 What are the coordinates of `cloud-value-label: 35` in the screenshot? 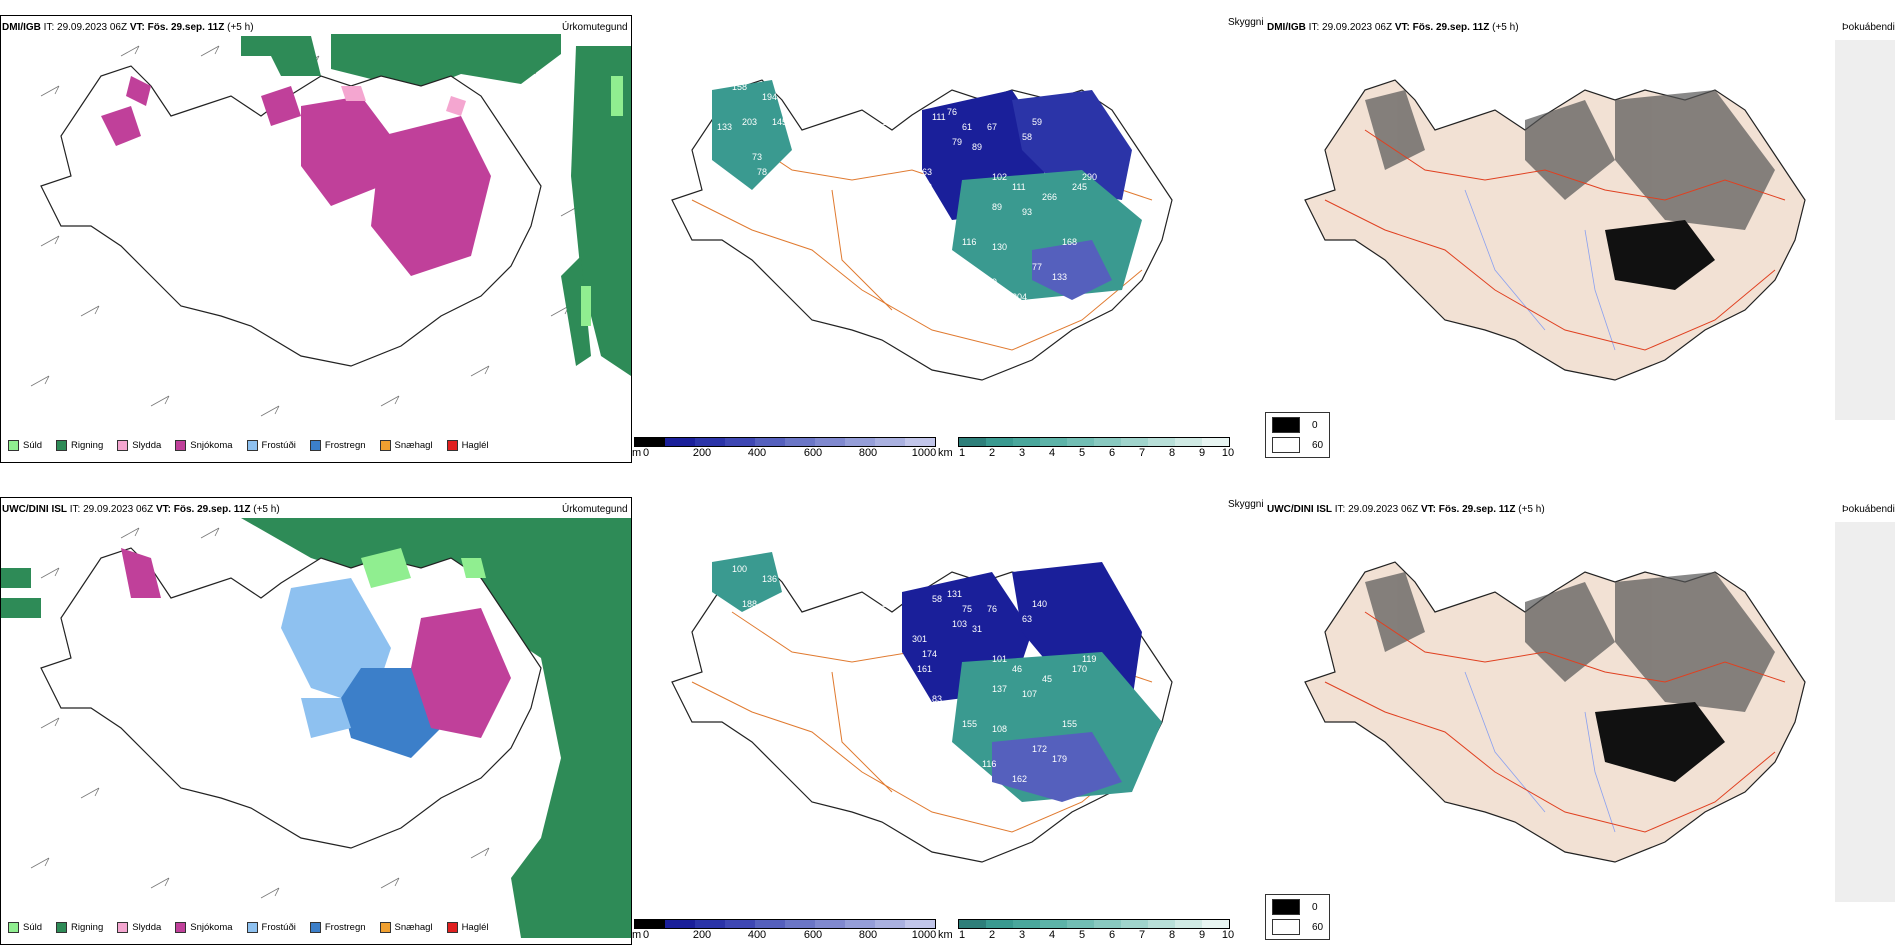 It's located at (857, 142).